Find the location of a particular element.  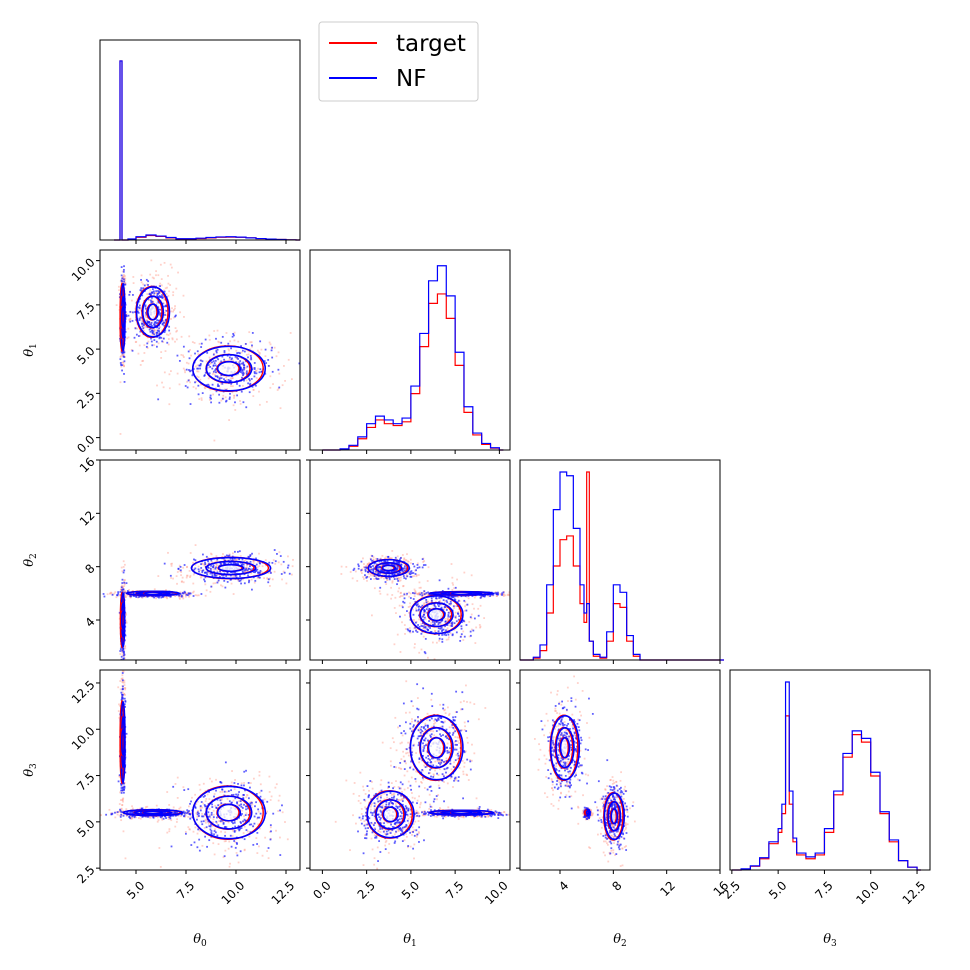

nf-contour is located at coordinates (229, 368).